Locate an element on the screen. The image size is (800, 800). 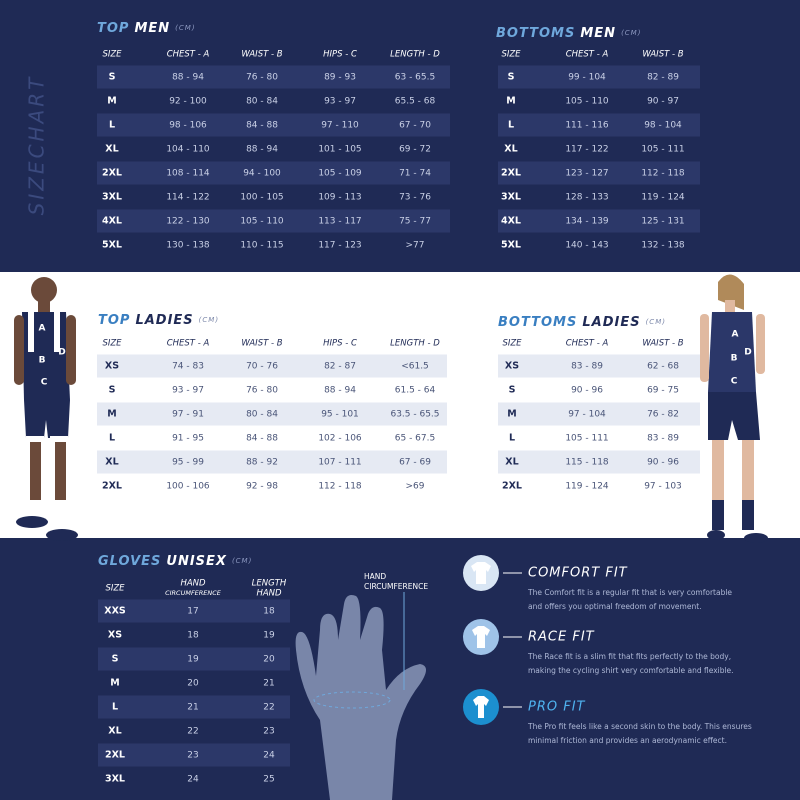
cell: 98 - 106 is located at coordinates (188, 126).